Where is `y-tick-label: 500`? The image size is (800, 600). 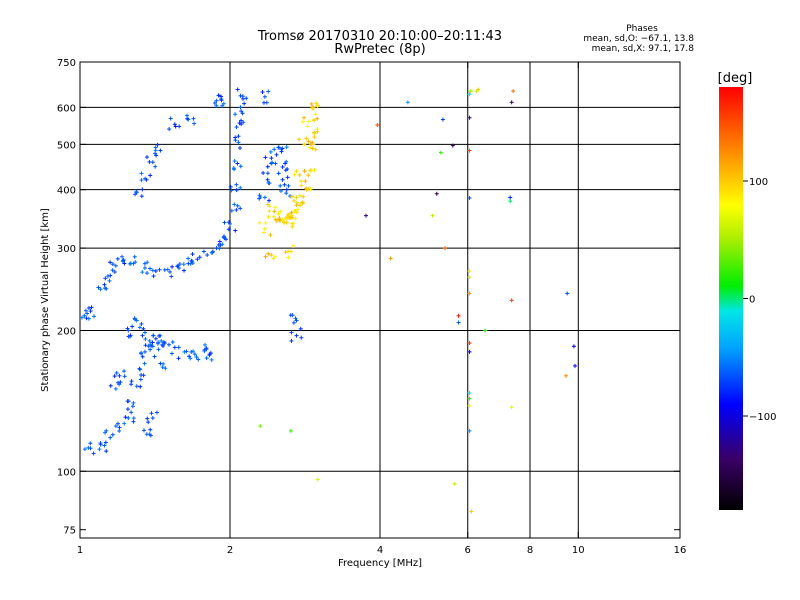
y-tick-label: 500 is located at coordinates (66, 145).